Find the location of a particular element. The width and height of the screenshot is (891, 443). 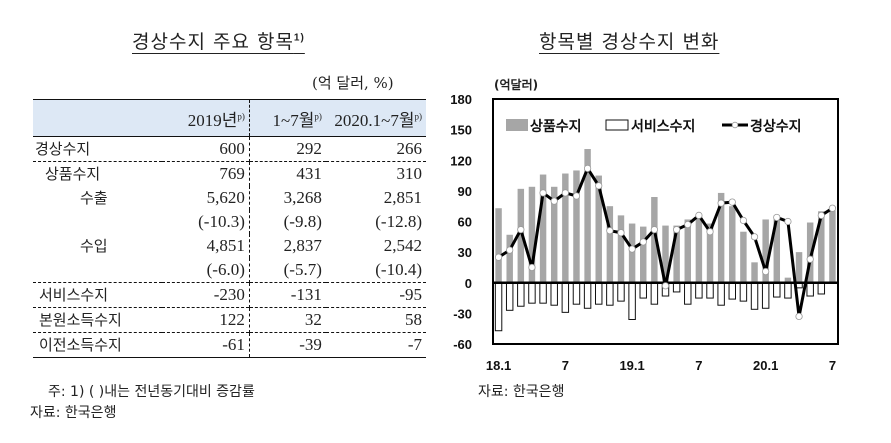

chart-source: 자료: 한국은행 is located at coordinates (521, 392).